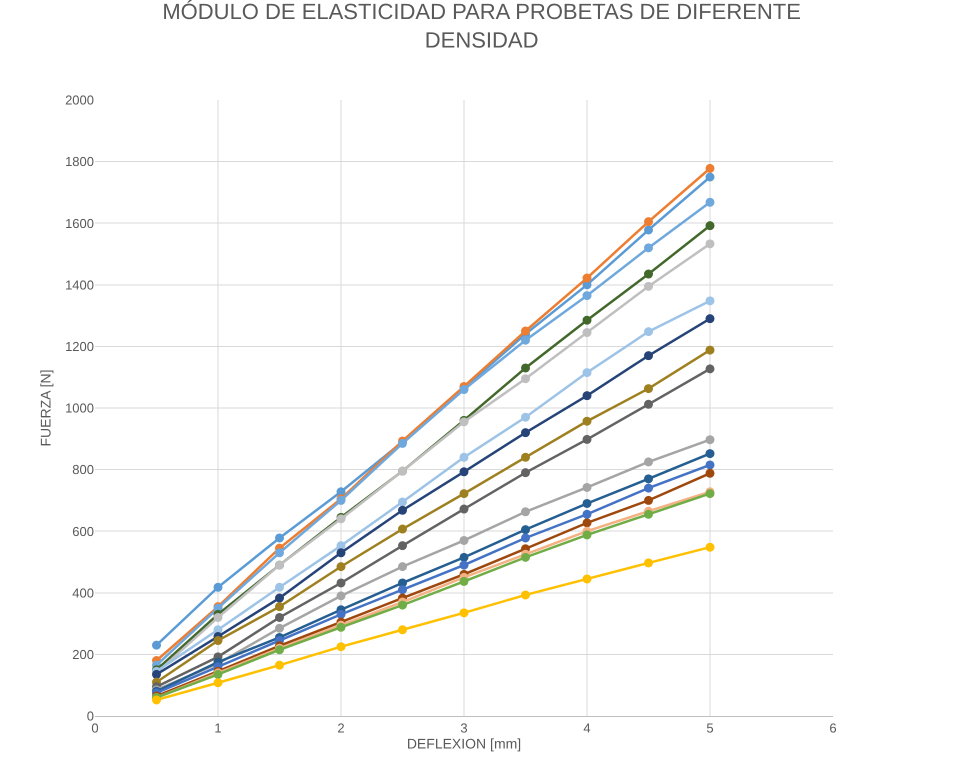 Image resolution: width=973 pixels, height=761 pixels. Describe the element at coordinates (464, 728) in the screenshot. I see `x-tick-label: 3` at that location.